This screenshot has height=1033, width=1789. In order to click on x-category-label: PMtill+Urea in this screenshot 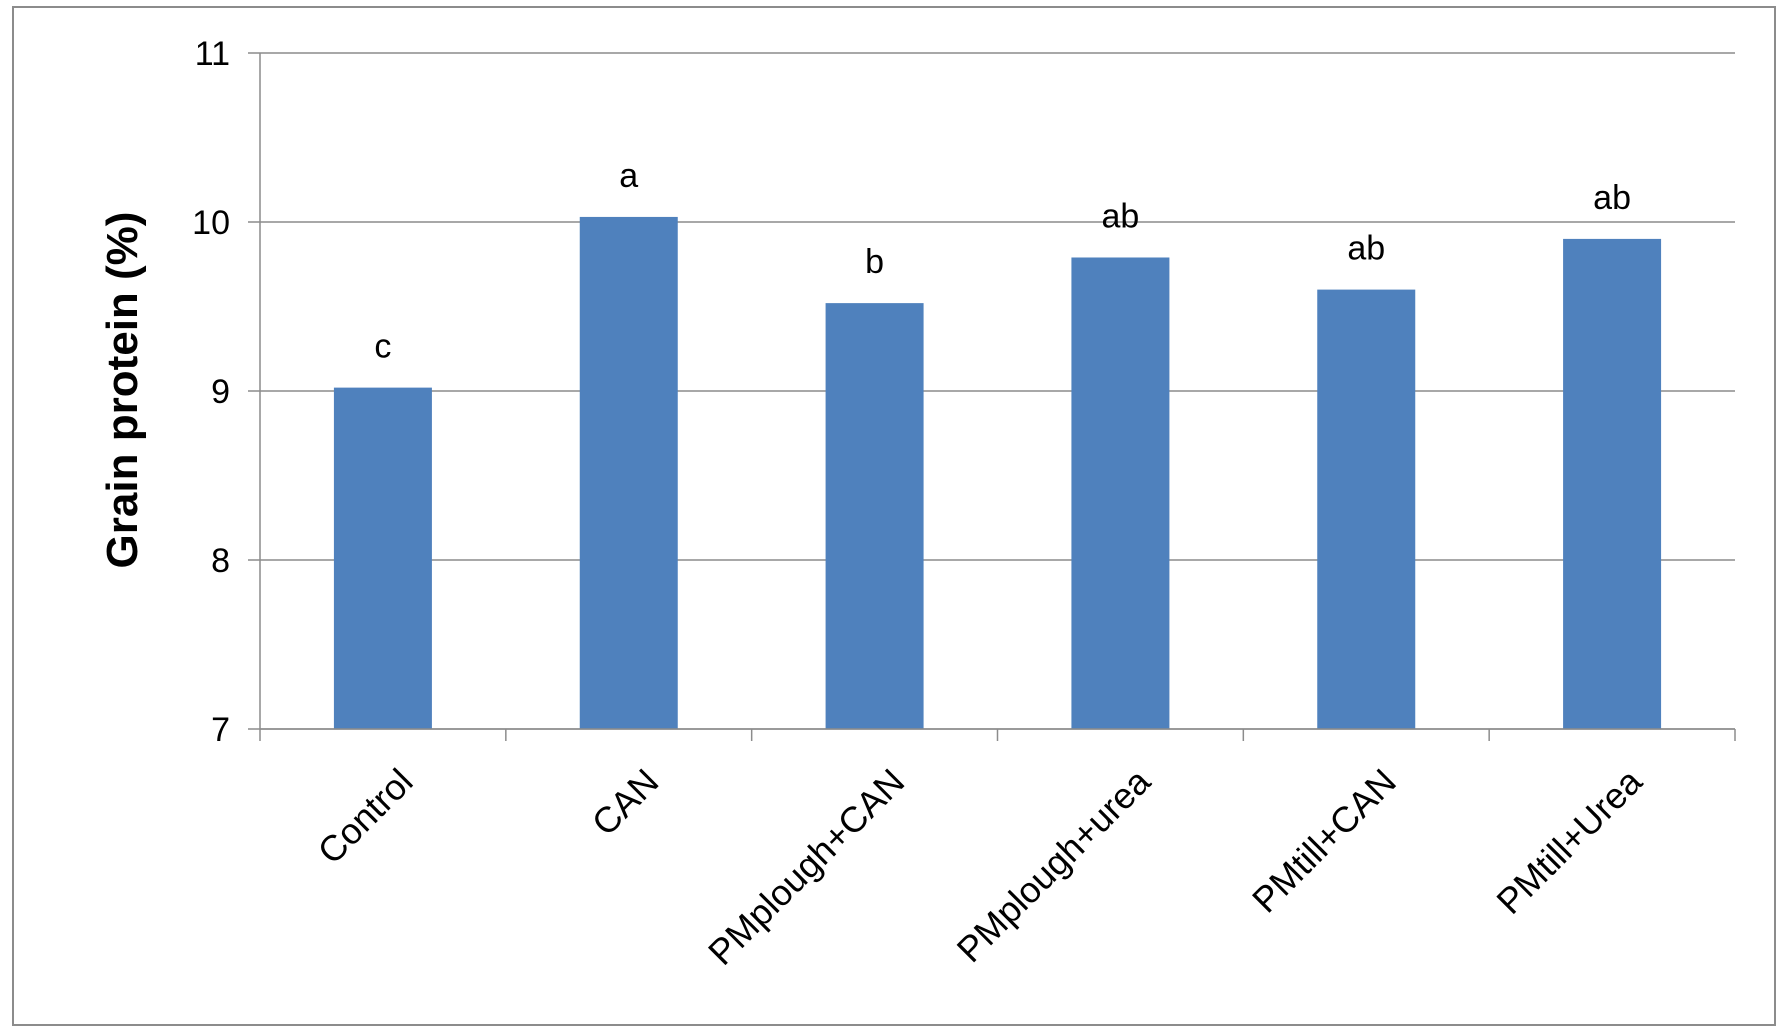, I will do `click(1569, 841)`.